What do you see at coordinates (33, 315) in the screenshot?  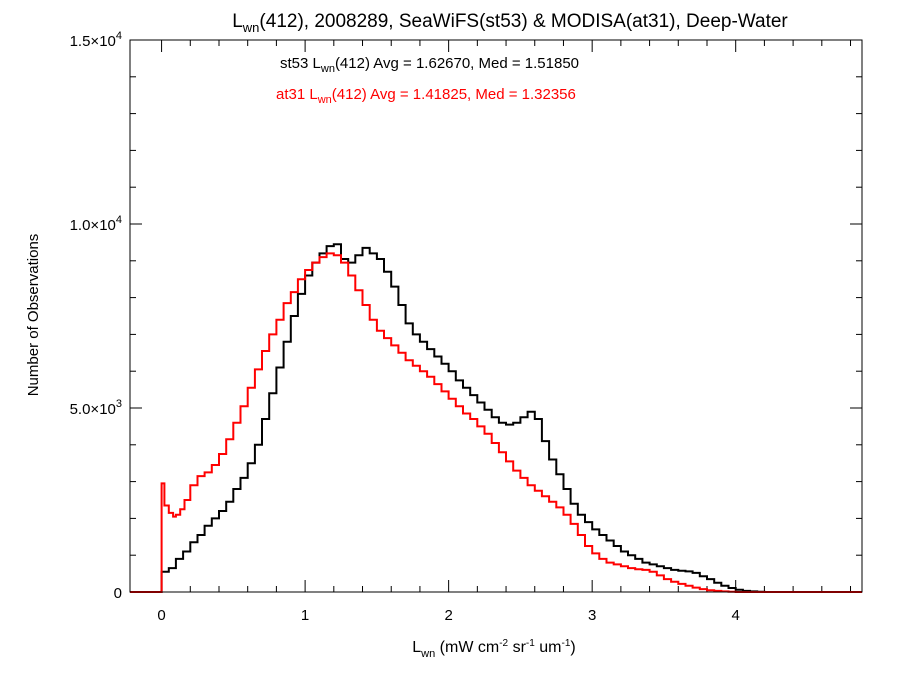 I see `y-axis-label: Number of Observations` at bounding box center [33, 315].